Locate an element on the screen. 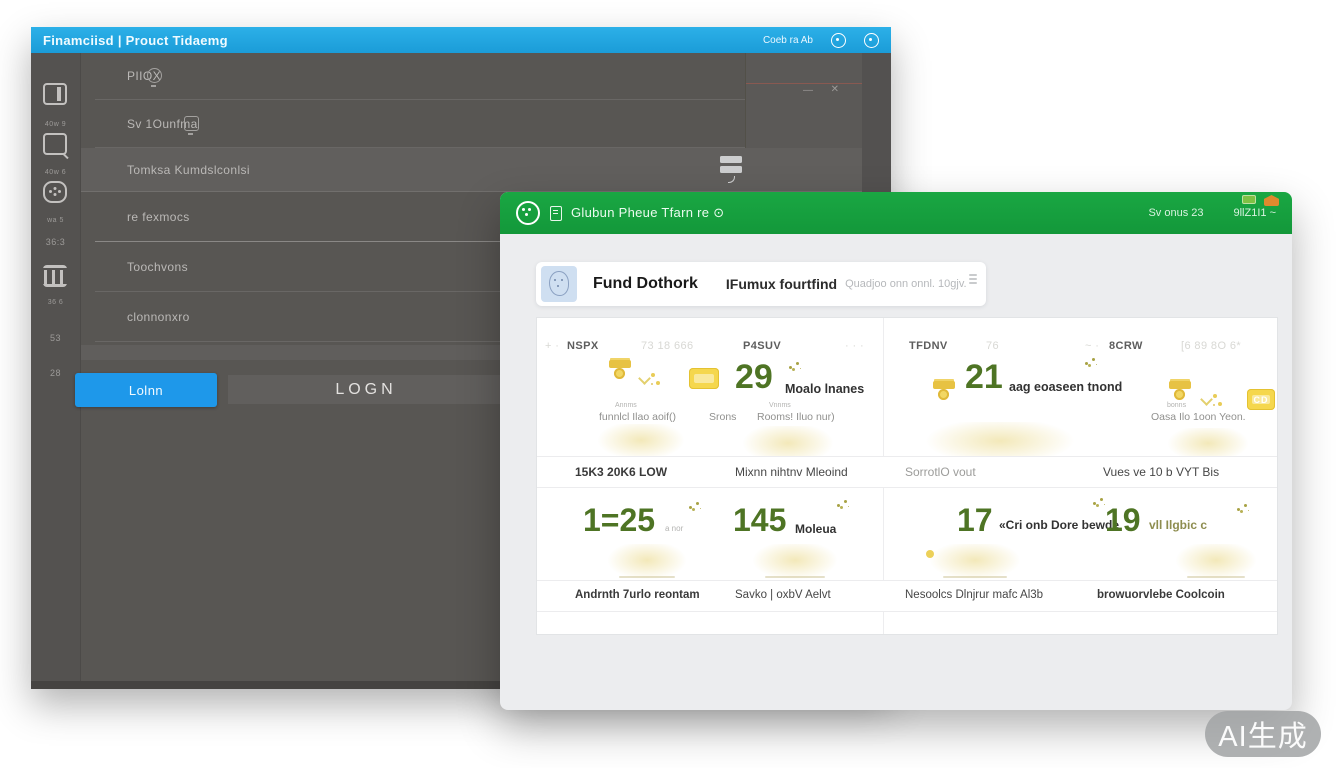 This screenshot has height=768, width=1344. bank-card-icon: CD is located at coordinates (1261, 399).